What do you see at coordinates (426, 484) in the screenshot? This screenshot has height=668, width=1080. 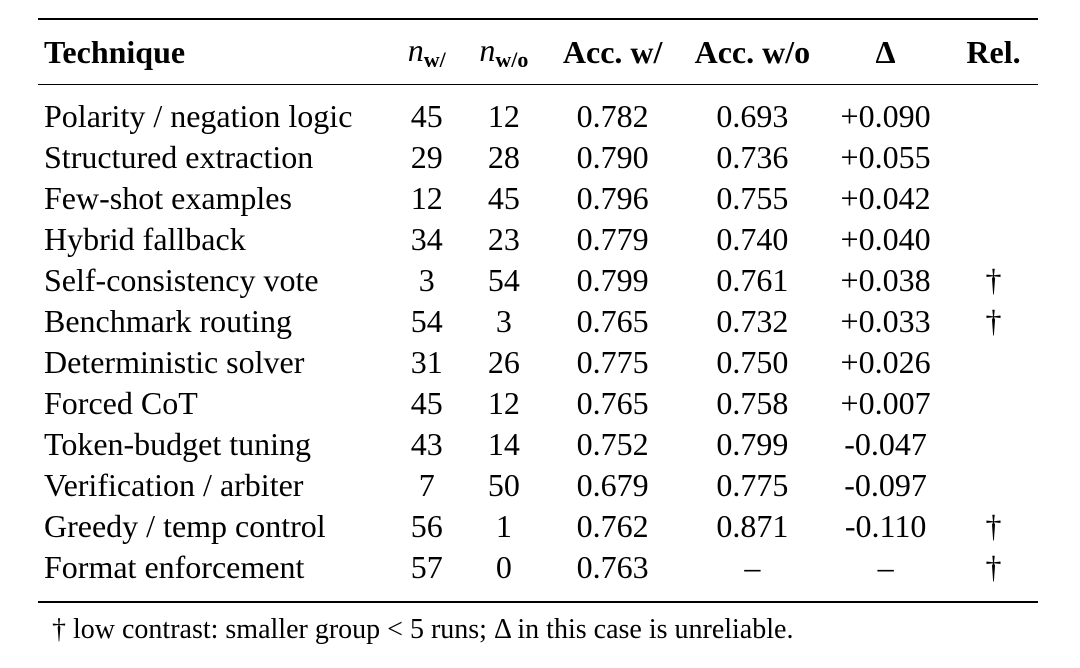 I see `cell-n-with: 7` at bounding box center [426, 484].